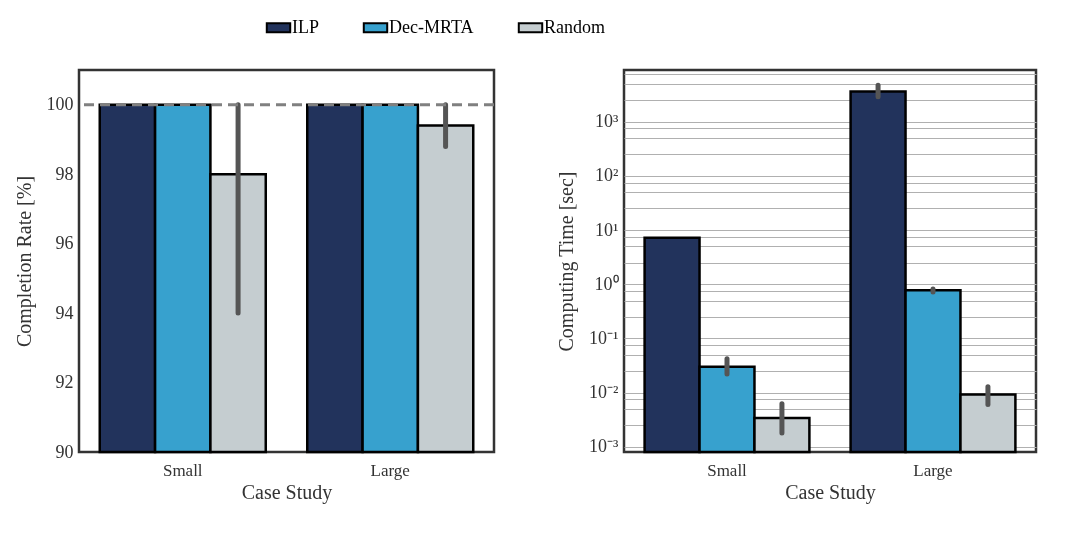 This screenshot has width=1076, height=542. Describe the element at coordinates (64, 382) in the screenshot. I see `y-tick-label: 92` at that location.